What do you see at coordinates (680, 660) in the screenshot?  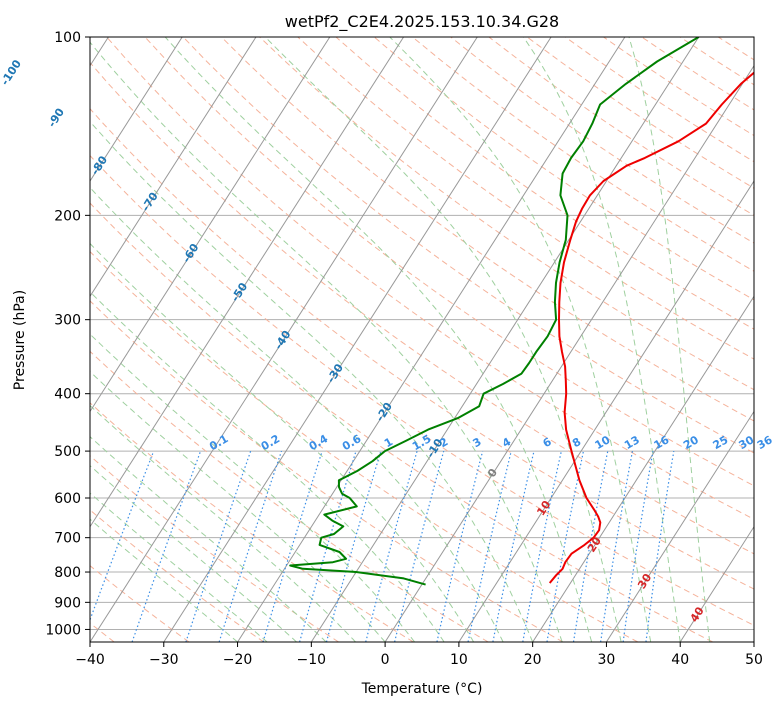 I see `x-tick-label: 40` at bounding box center [680, 660].